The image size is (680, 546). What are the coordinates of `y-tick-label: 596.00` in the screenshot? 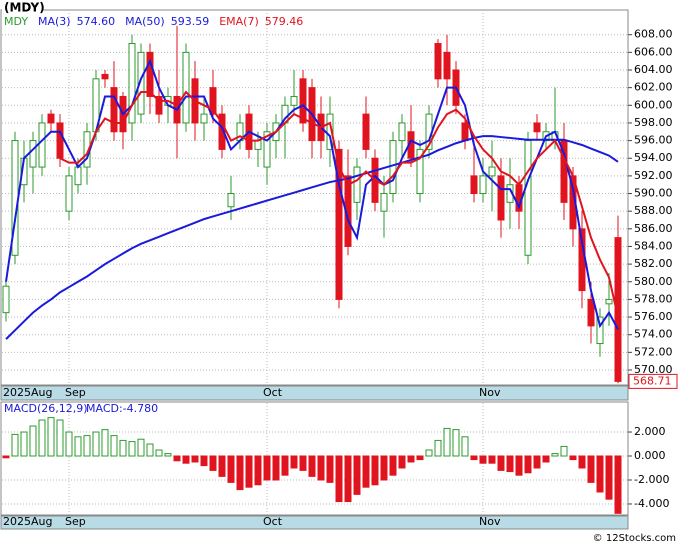 It's located at (653, 140).